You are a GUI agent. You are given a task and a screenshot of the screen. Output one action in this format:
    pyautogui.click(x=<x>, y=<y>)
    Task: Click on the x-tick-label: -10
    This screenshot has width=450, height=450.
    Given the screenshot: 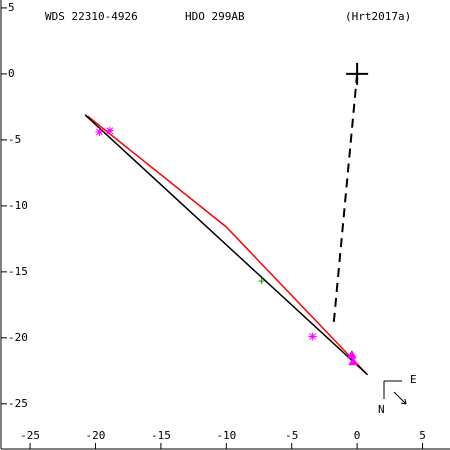 What is the action you would take?
    pyautogui.click(x=226, y=435)
    